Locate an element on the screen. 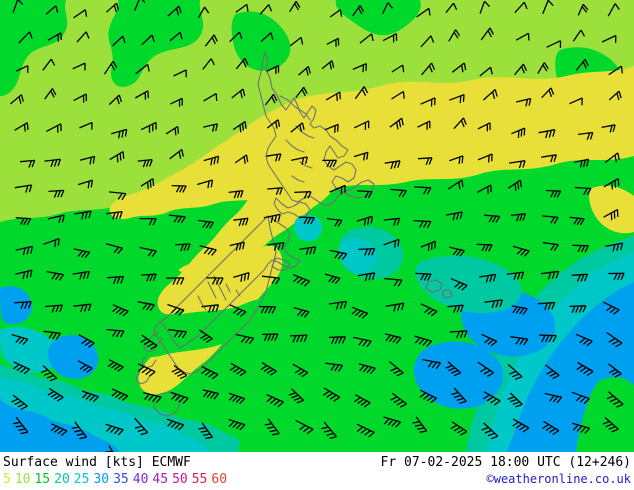 The image size is (634, 490). coastline-cook-strait is located at coordinates (292, 208).